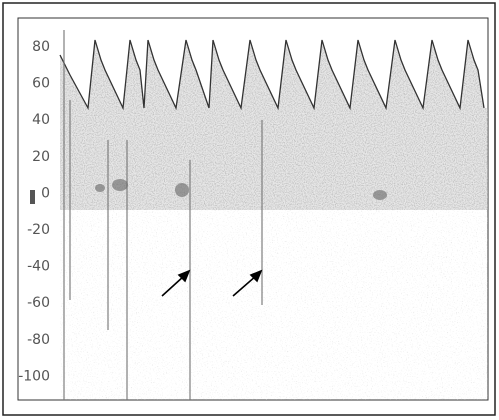 The width and height of the screenshot is (499, 420). What do you see at coordinates (41, 47) in the screenshot?
I see `scale-label: 80` at bounding box center [41, 47].